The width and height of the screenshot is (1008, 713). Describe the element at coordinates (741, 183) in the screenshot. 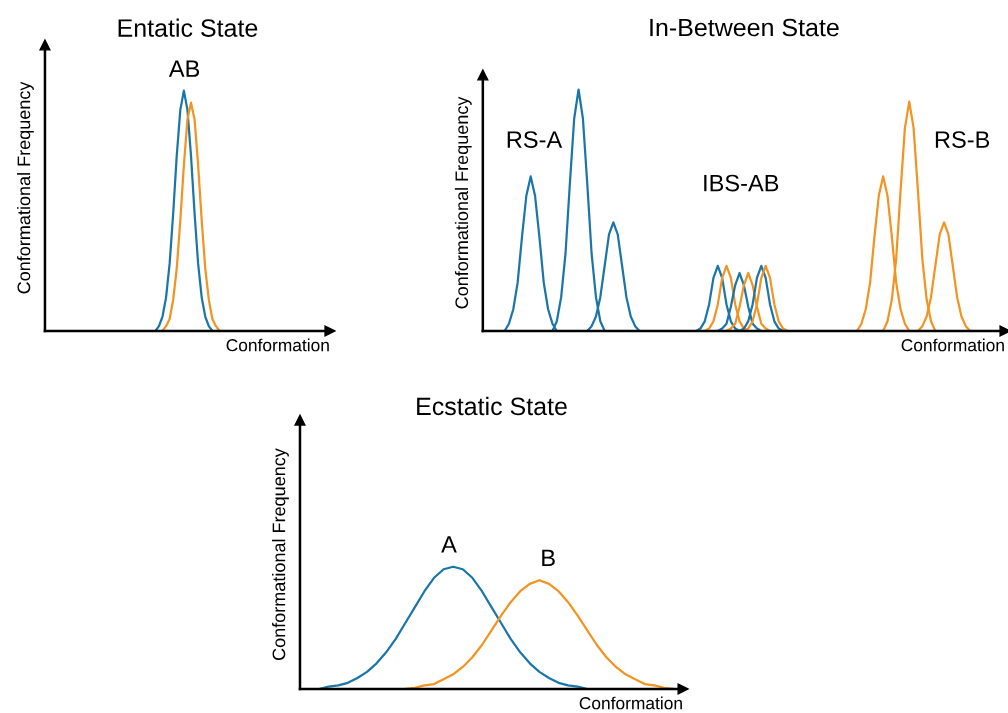

I see `annotation: IBS-AB` at that location.